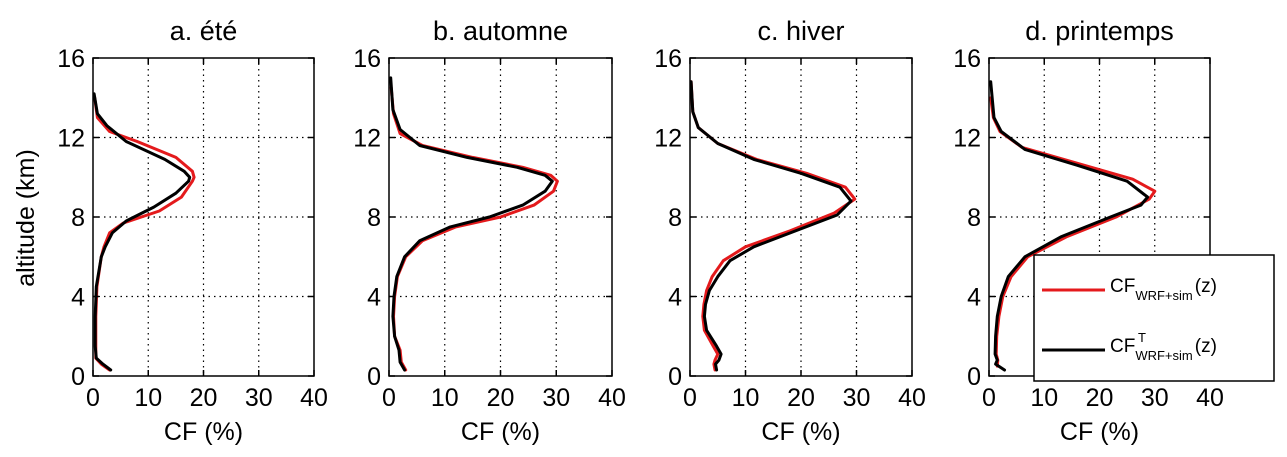  What do you see at coordinates (500, 31) in the screenshot?
I see `panel-title: b. automne` at bounding box center [500, 31].